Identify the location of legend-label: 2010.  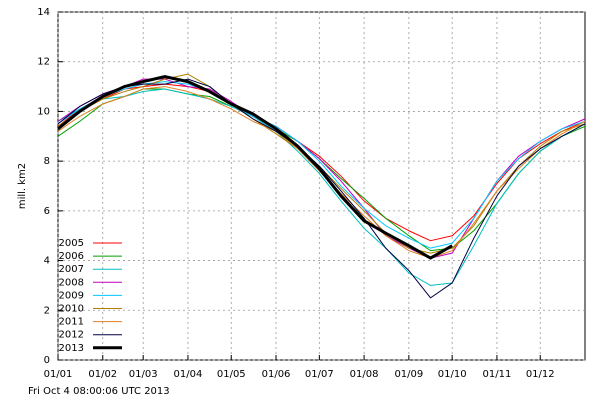
(71, 309).